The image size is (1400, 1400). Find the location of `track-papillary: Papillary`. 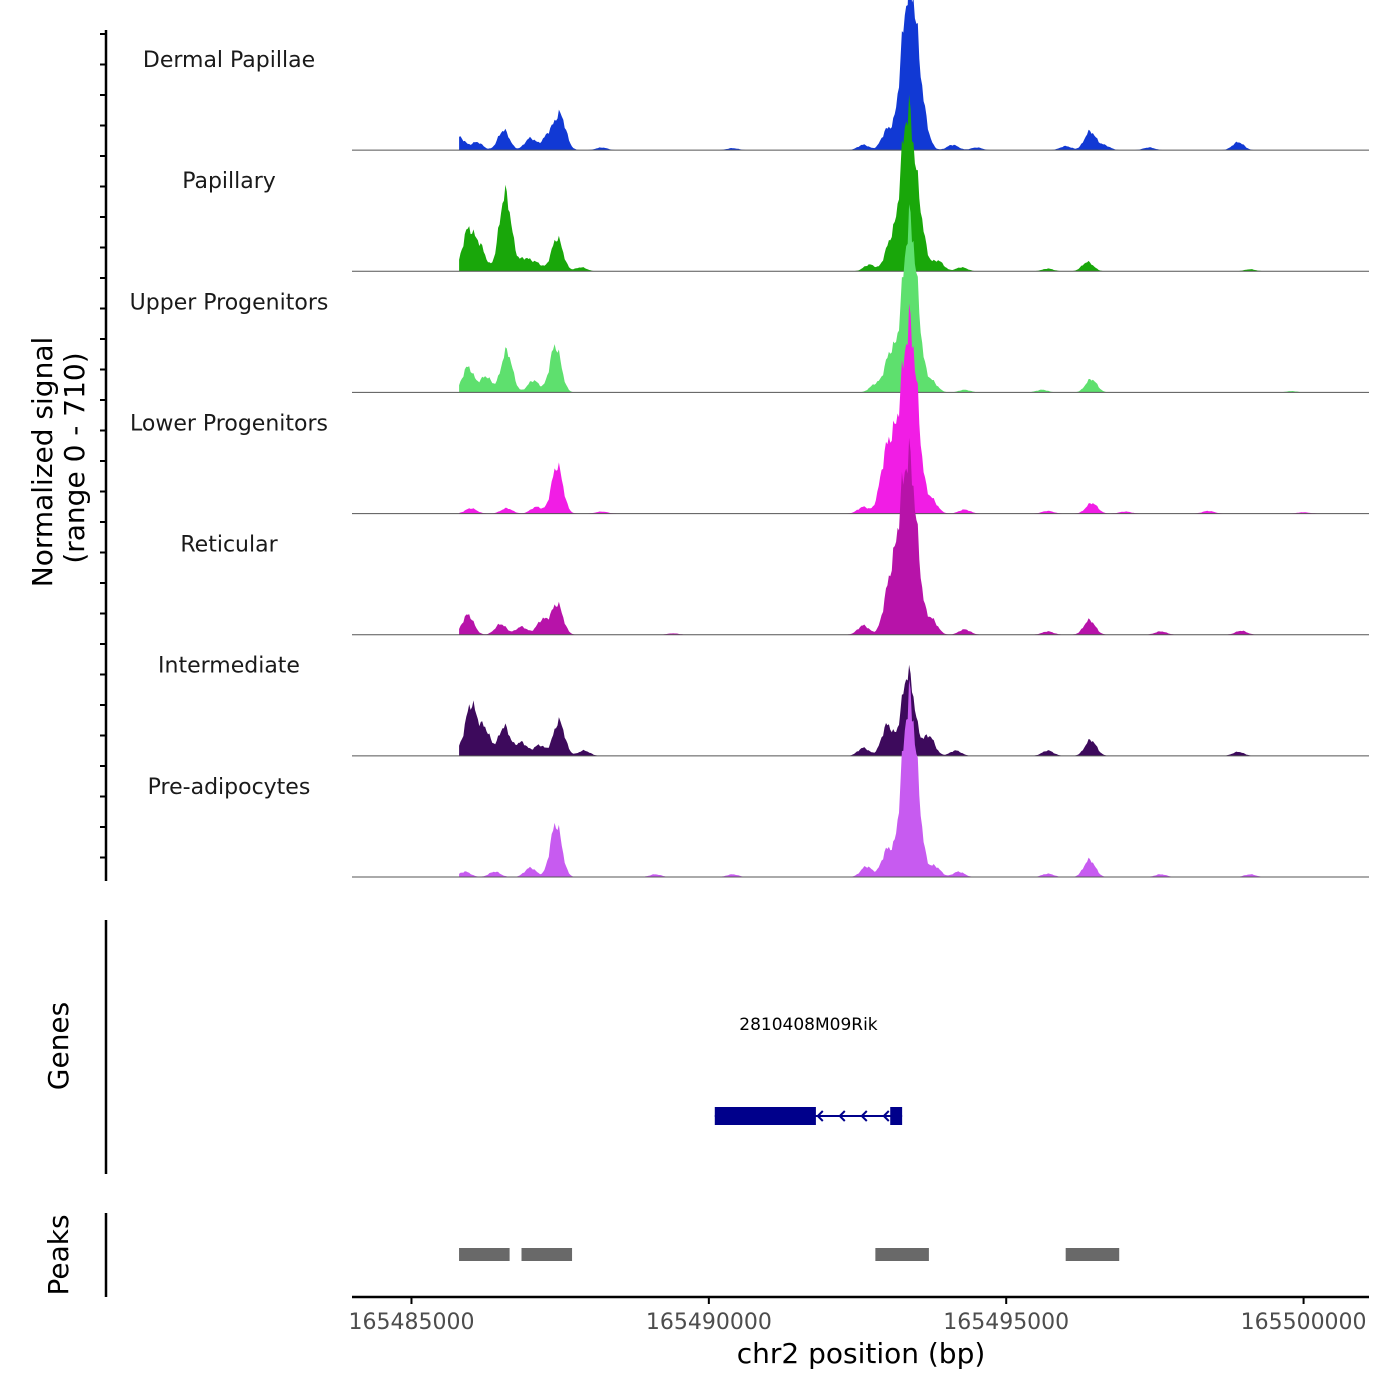

track-papillary: Papillary is located at coordinates (775, 183).